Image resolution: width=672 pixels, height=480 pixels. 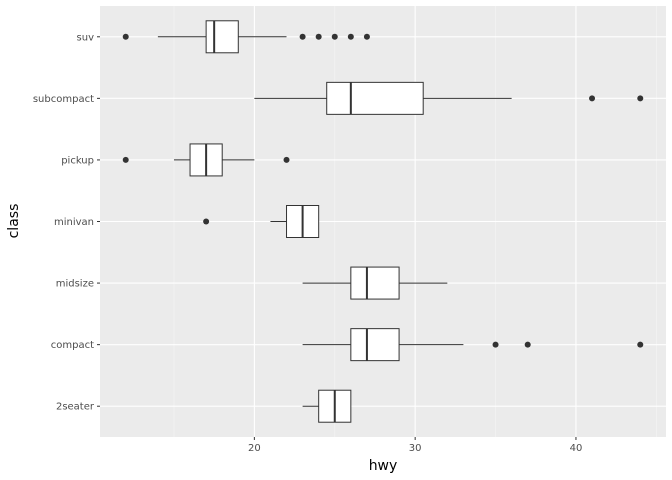 What do you see at coordinates (327, 406) in the screenshot?
I see `box-2seater` at bounding box center [327, 406].